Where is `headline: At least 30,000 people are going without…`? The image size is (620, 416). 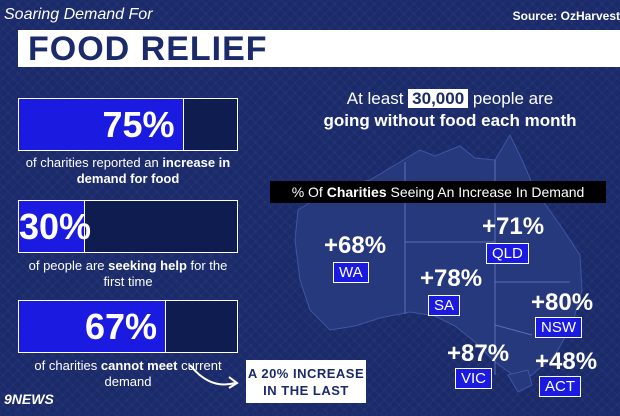 headline: At least 30,000 people are going without… is located at coordinates (450, 110).